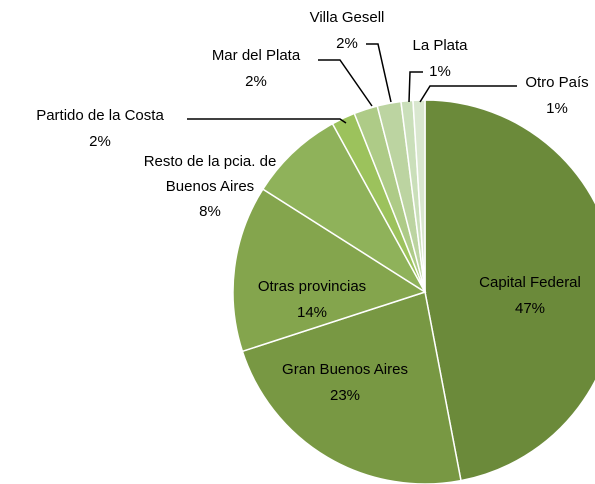  What do you see at coordinates (100, 129) in the screenshot?
I see `slice-label: Partido de la Costa 2%` at bounding box center [100, 129].